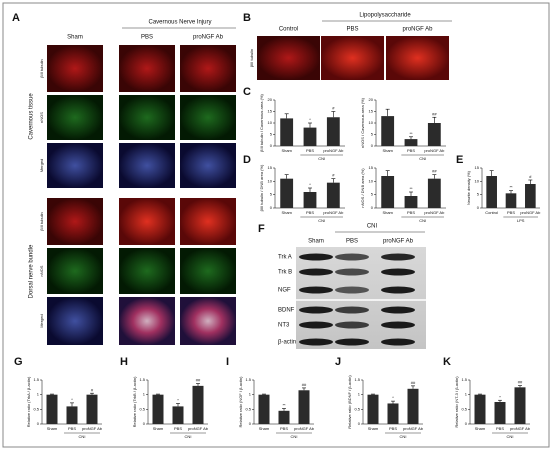 This screenshot has height=451, width=553. What do you see at coordinates (124, 362) in the screenshot?
I see `panel-letter: H` at bounding box center [124, 362].